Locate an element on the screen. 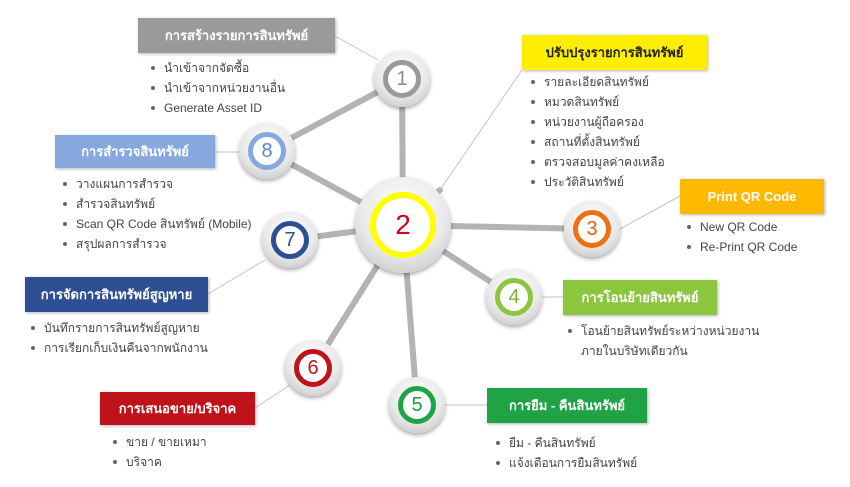 This screenshot has height=487, width=850. list-item: บันทึกรายการสินทรัพย์สูญหาย is located at coordinates (119, 328).